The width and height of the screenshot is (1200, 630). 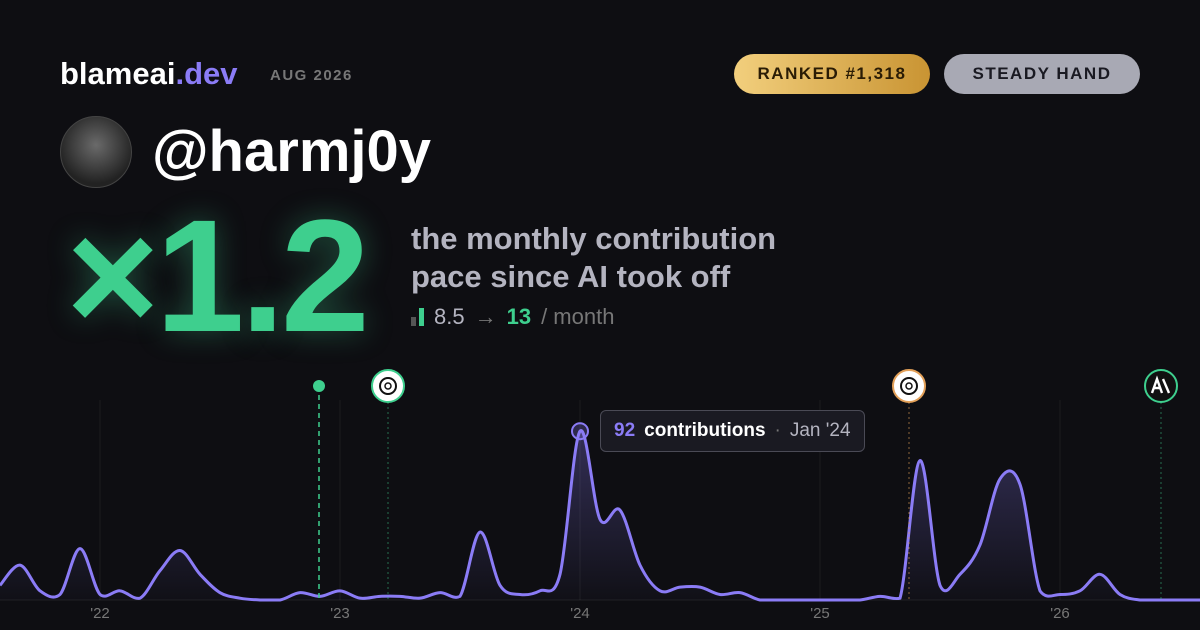 What do you see at coordinates (594, 238) in the screenshot?
I see `description-line: the monthly contribution` at bounding box center [594, 238].